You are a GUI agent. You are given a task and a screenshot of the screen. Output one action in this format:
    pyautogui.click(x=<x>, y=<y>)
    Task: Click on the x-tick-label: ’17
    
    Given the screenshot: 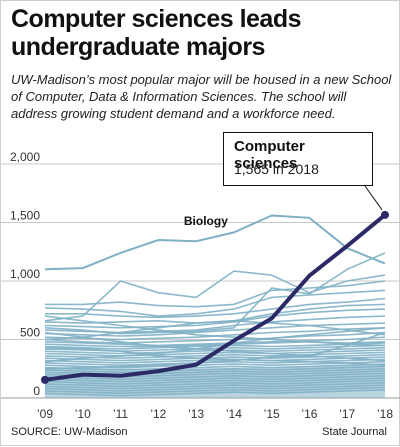 What is the action you would take?
    pyautogui.click(x=347, y=414)
    